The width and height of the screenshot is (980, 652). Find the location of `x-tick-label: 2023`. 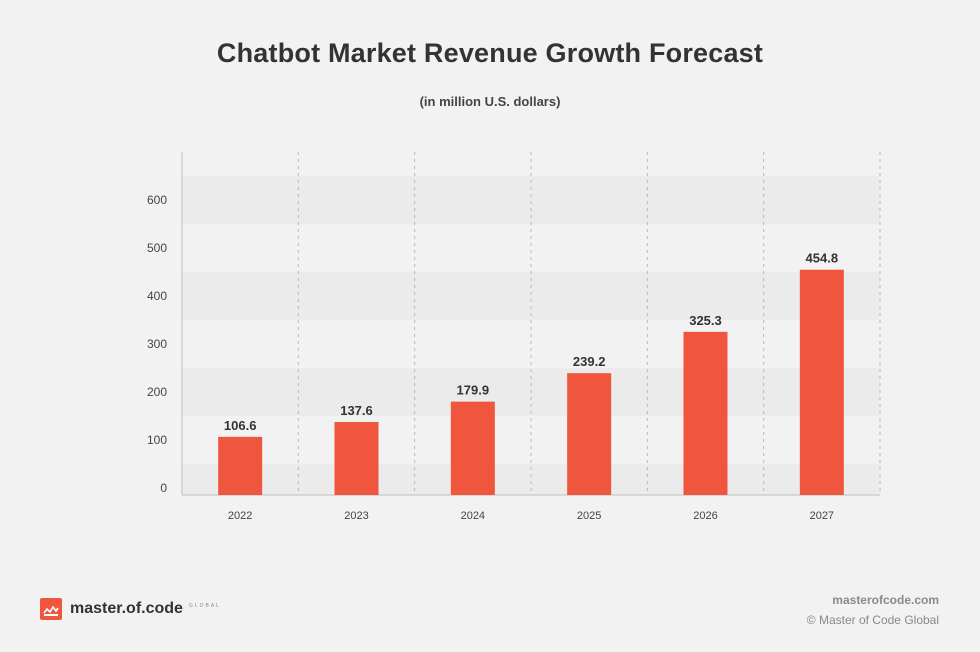

x-tick-label: 2023 is located at coordinates (356, 516).